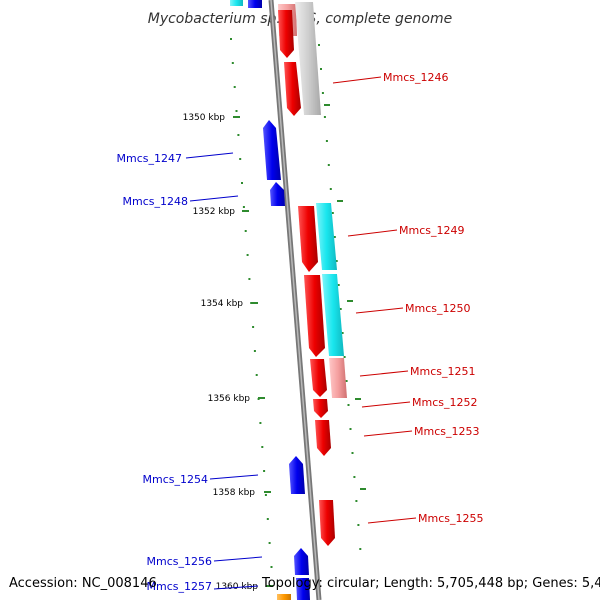 This screenshot has width=600, height=605. I want to click on scale-label: 1352 kbp, so click(214, 212).